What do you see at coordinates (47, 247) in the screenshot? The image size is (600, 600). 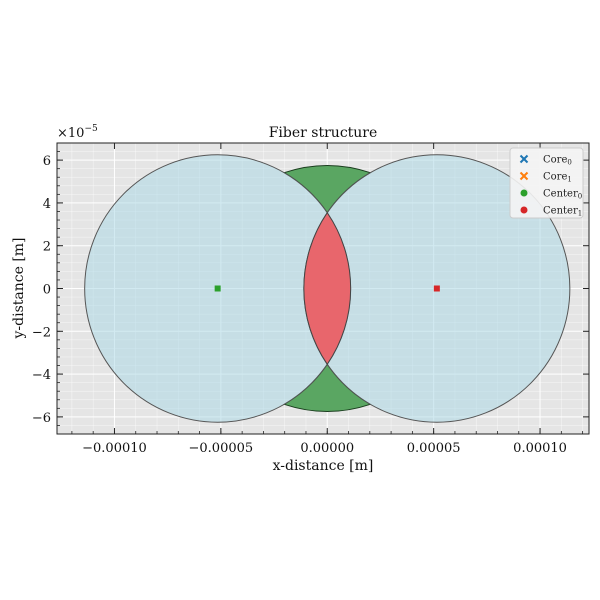 I see `y-tick-label: 2` at bounding box center [47, 247].